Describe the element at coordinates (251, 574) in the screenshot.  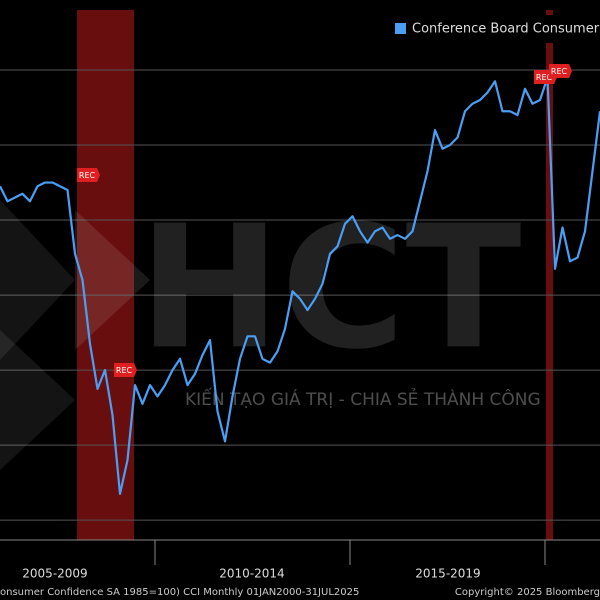
I see `x-period-label: 2010-2014` at that location.